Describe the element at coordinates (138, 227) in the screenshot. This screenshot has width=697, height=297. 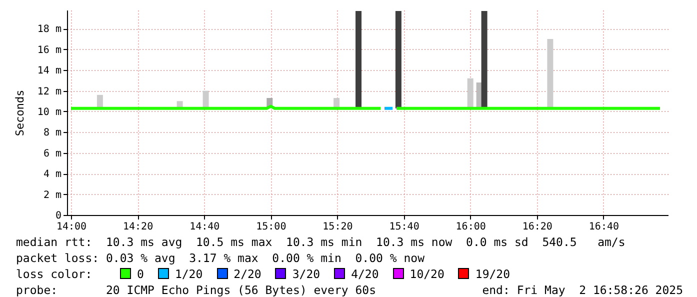
I see `x-tick-label: 14:20` at that location.